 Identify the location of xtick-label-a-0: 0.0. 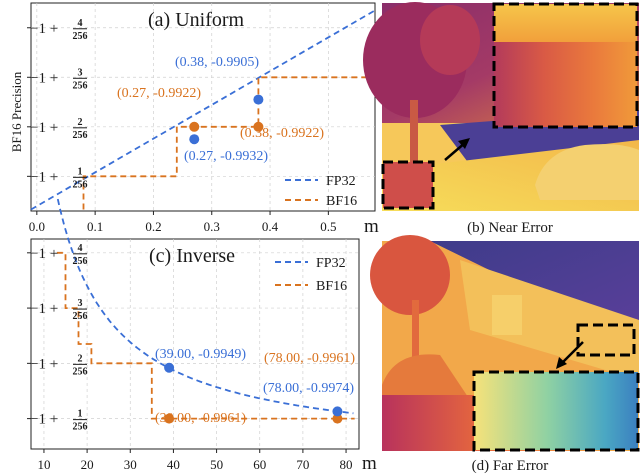
(37, 226).